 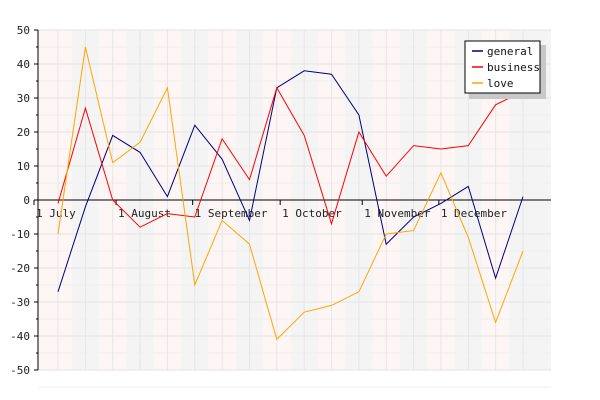 I want to click on y-axis-ticks: -50 -40 -30 -20 -10 0 10 20 30 40 50, so click(x=24, y=200).